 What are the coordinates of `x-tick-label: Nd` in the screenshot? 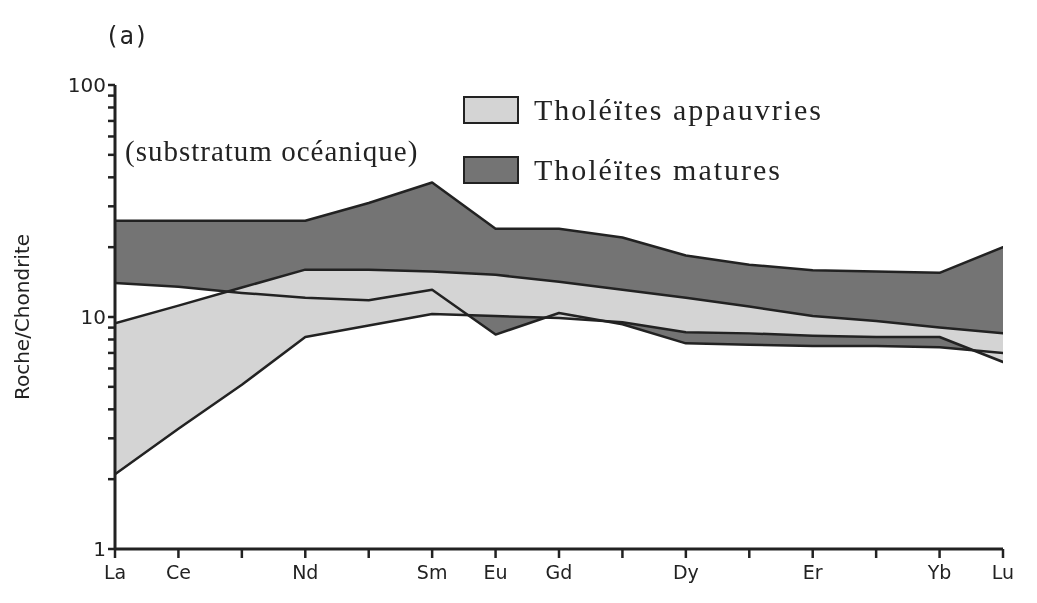 It's located at (305, 572).